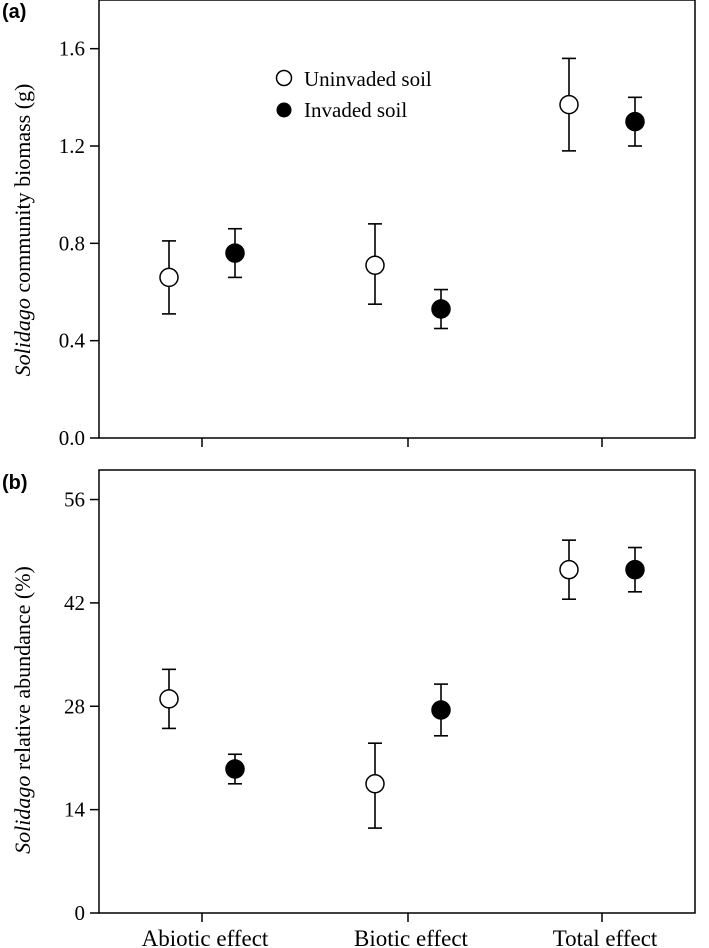  Describe the element at coordinates (72, 243) in the screenshot. I see `y-tick-label-a: 0.8` at that location.